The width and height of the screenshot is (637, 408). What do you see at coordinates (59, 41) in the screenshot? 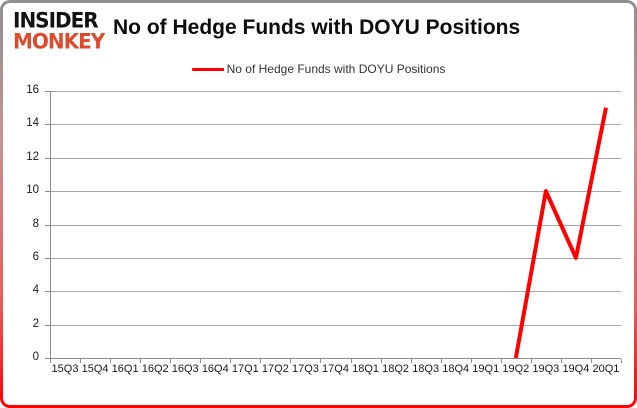
I see `logo-text-monkey: MONKEY` at bounding box center [59, 41].